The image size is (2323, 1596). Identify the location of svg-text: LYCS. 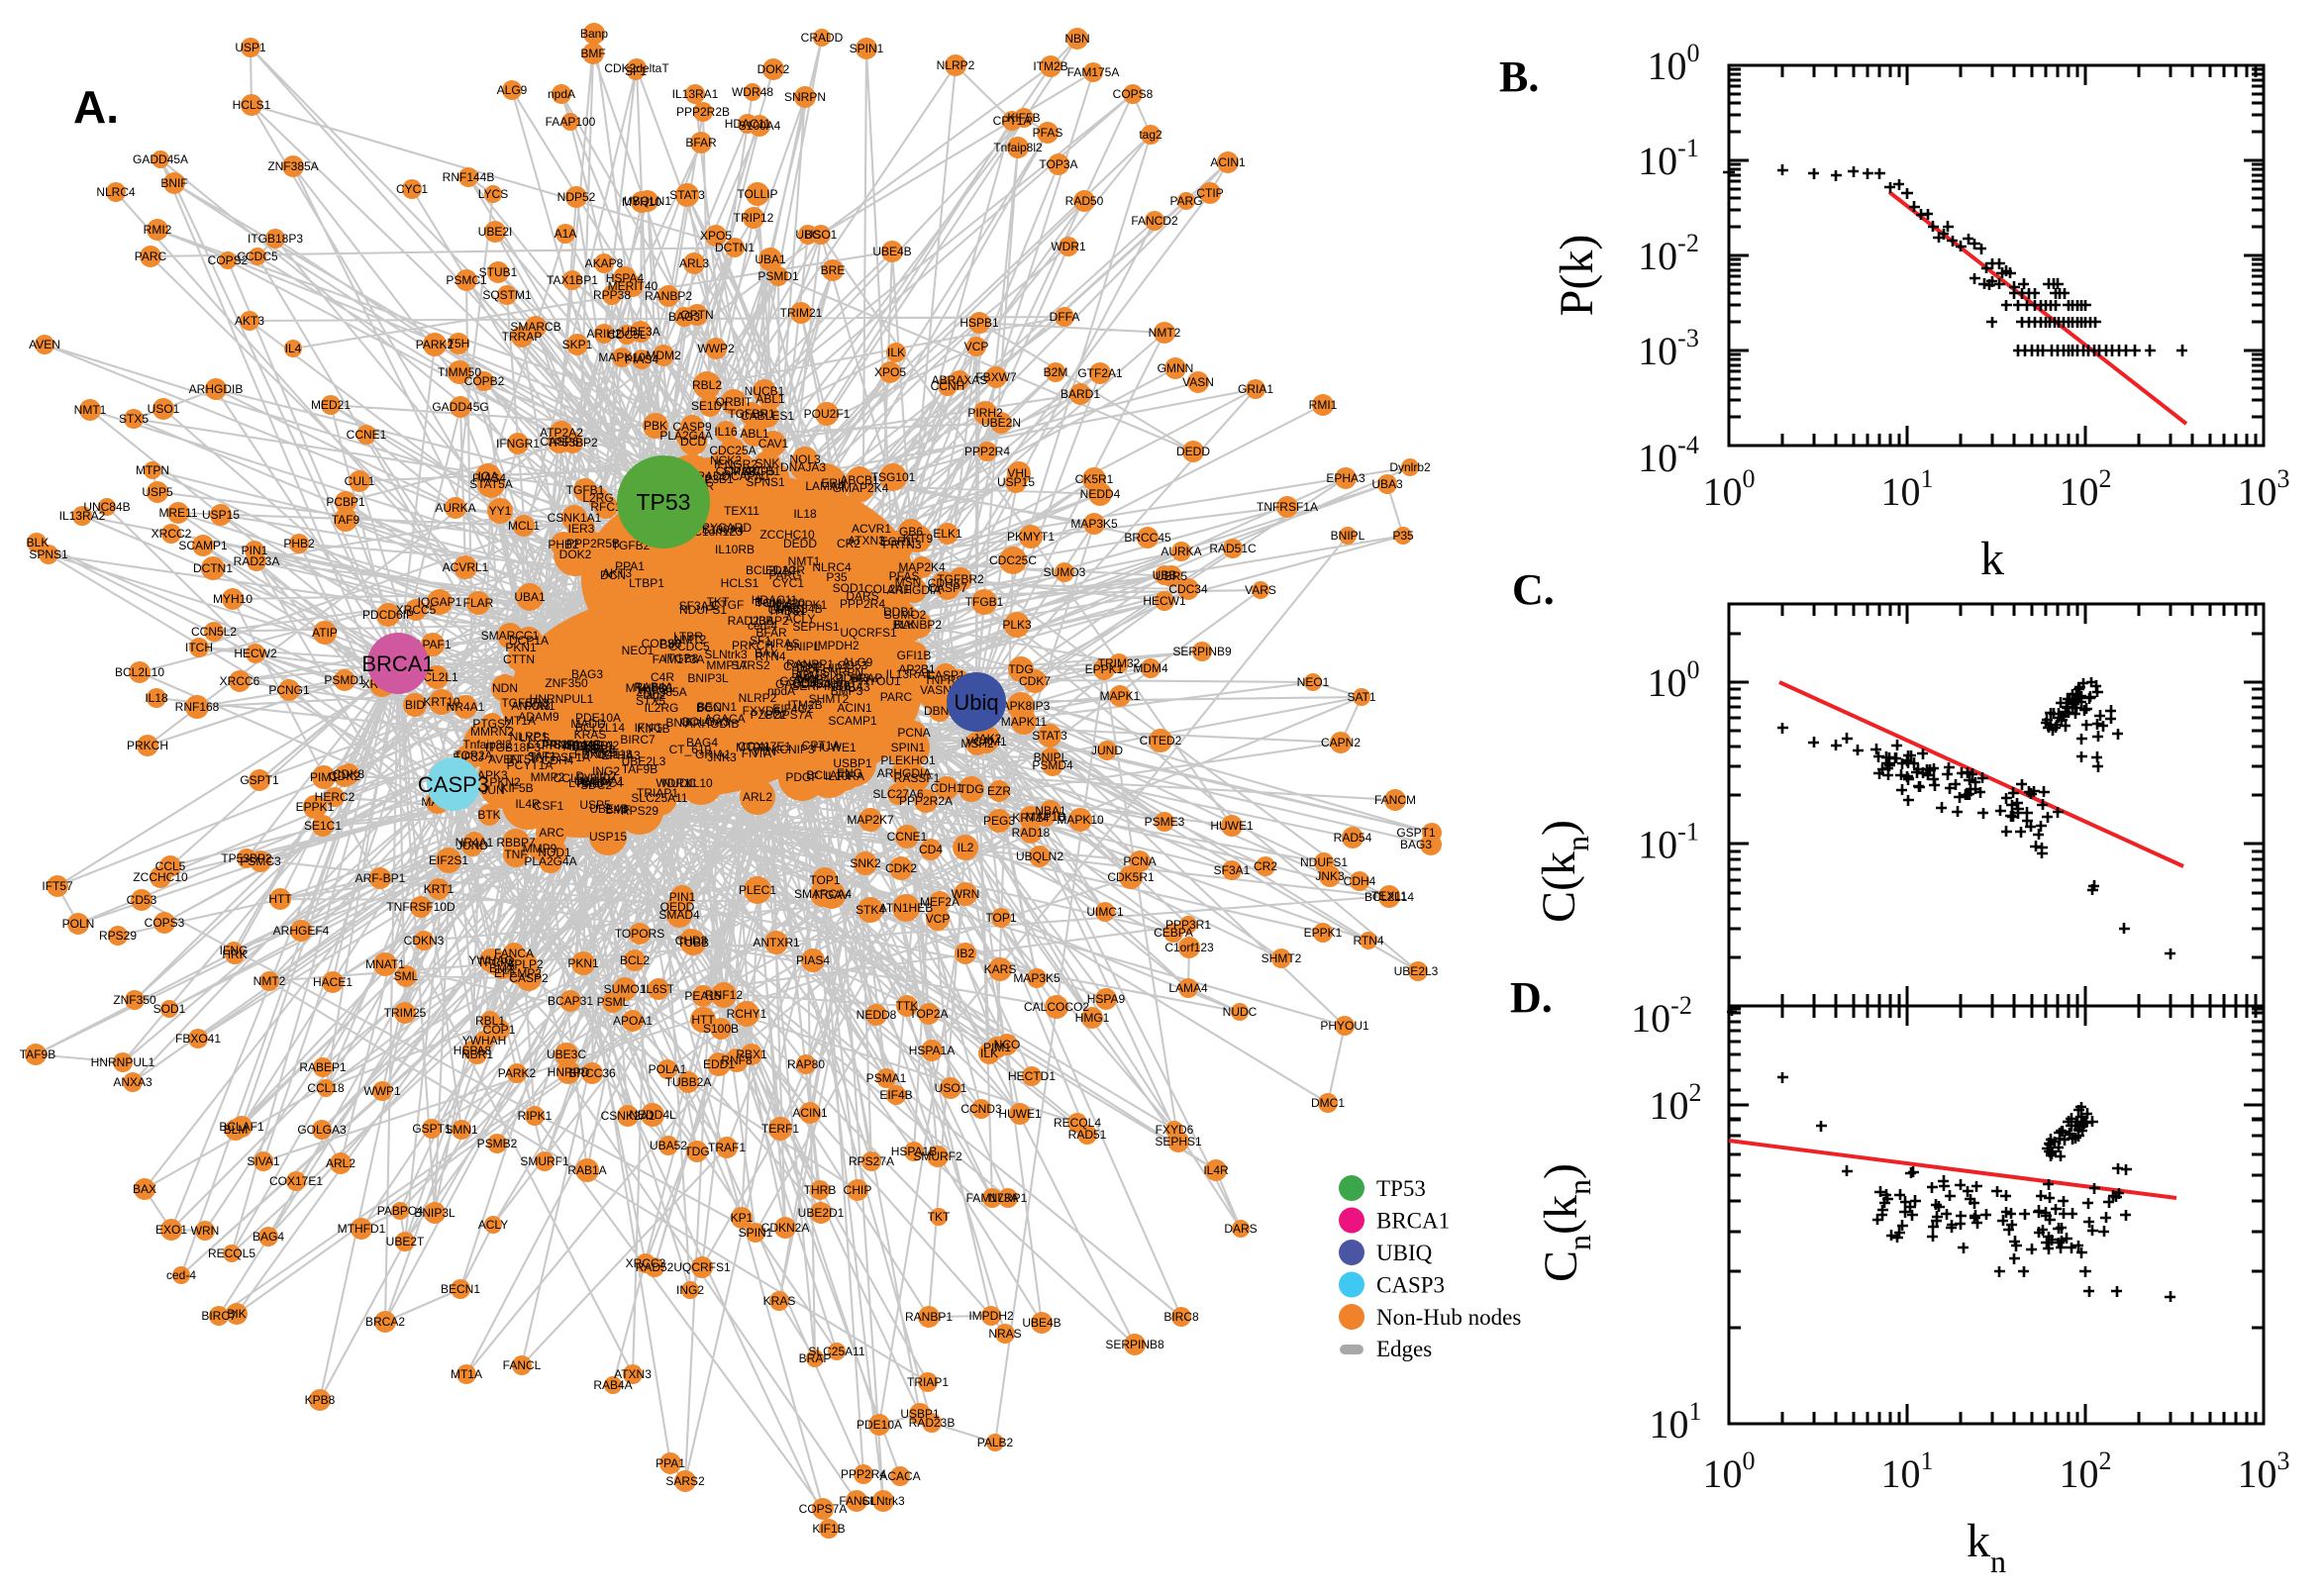
(493, 194).